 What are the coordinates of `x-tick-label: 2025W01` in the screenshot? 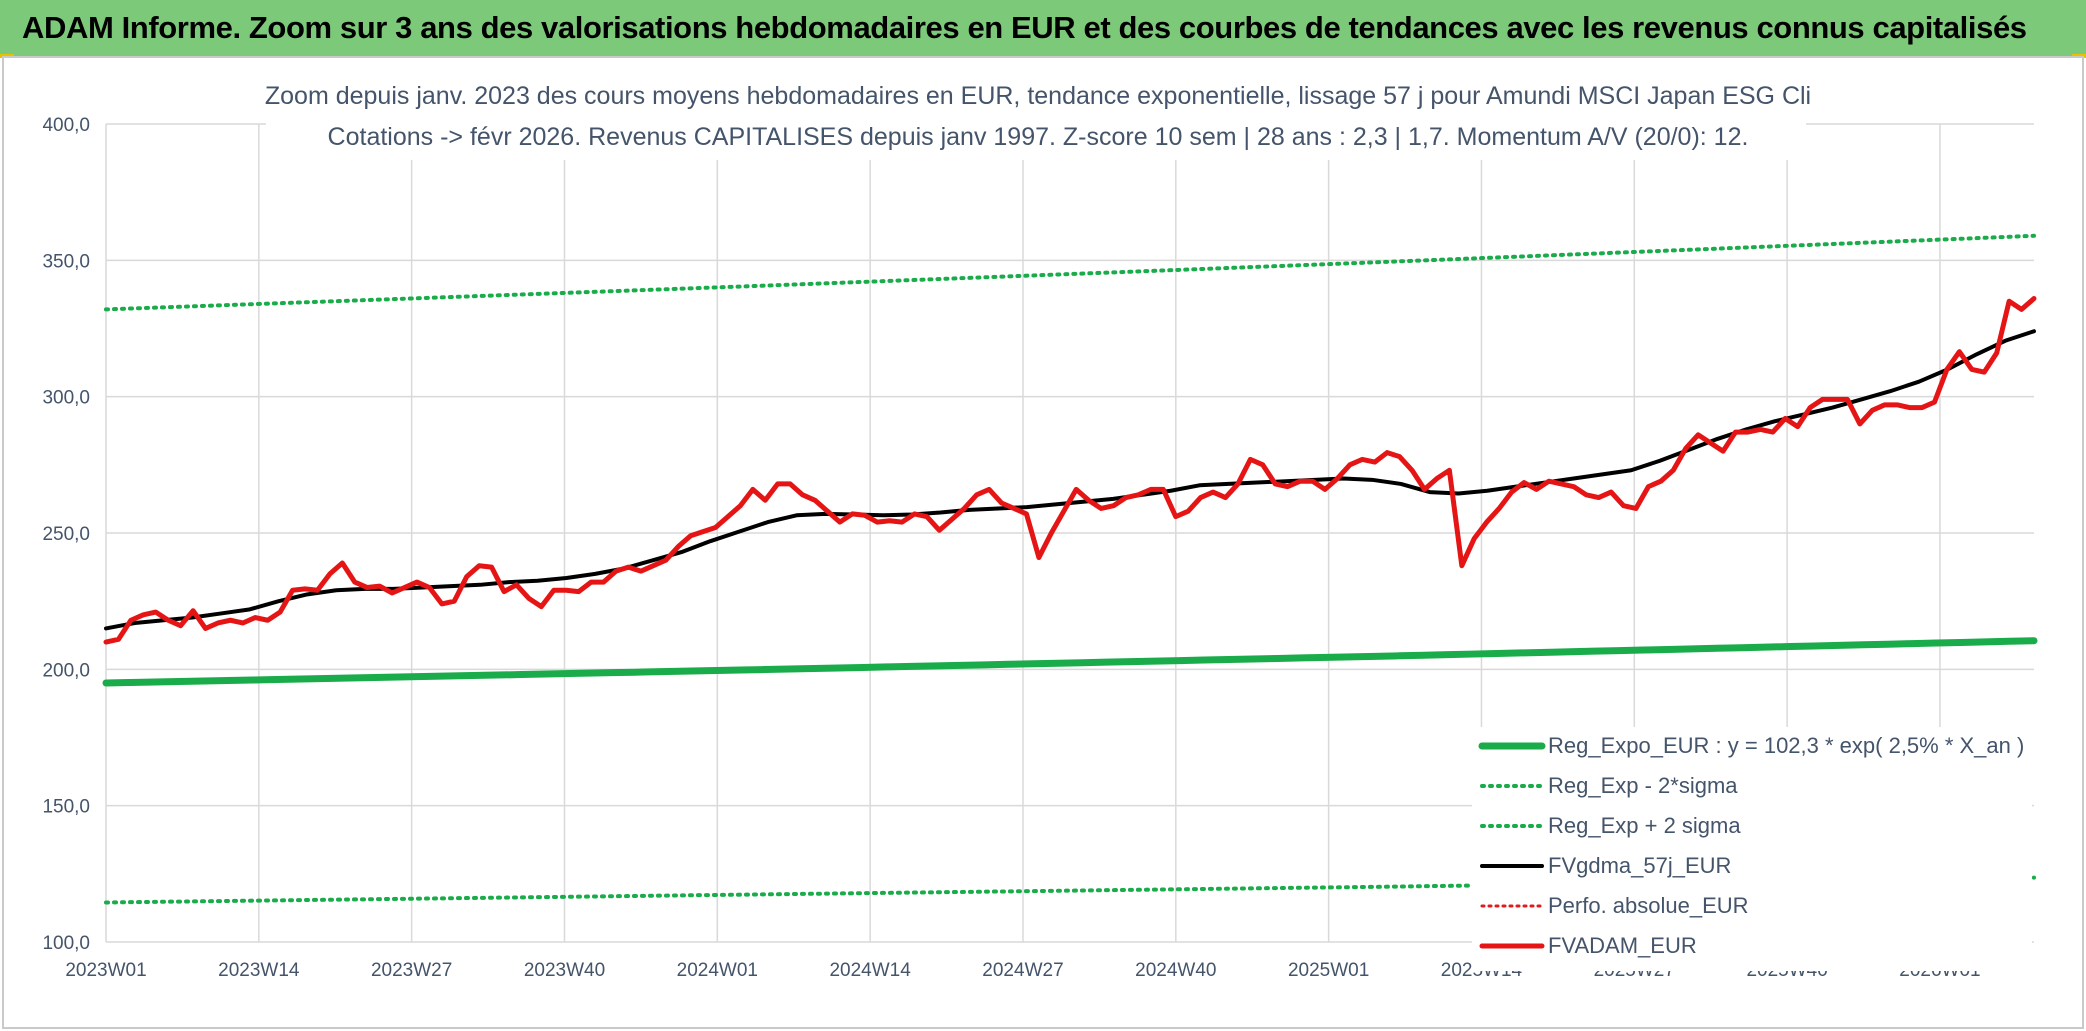 It's located at (1328, 970).